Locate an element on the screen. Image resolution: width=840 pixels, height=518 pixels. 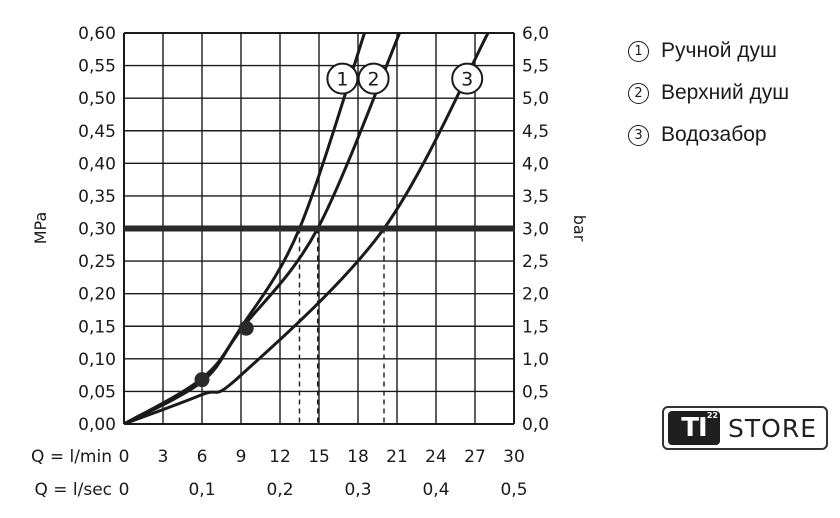
y-axis-left-title: MPa is located at coordinates (40, 228).